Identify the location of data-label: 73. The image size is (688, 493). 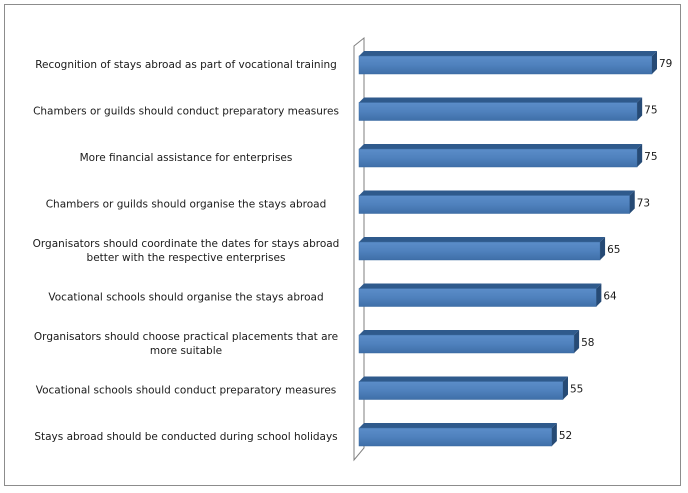
(643, 204).